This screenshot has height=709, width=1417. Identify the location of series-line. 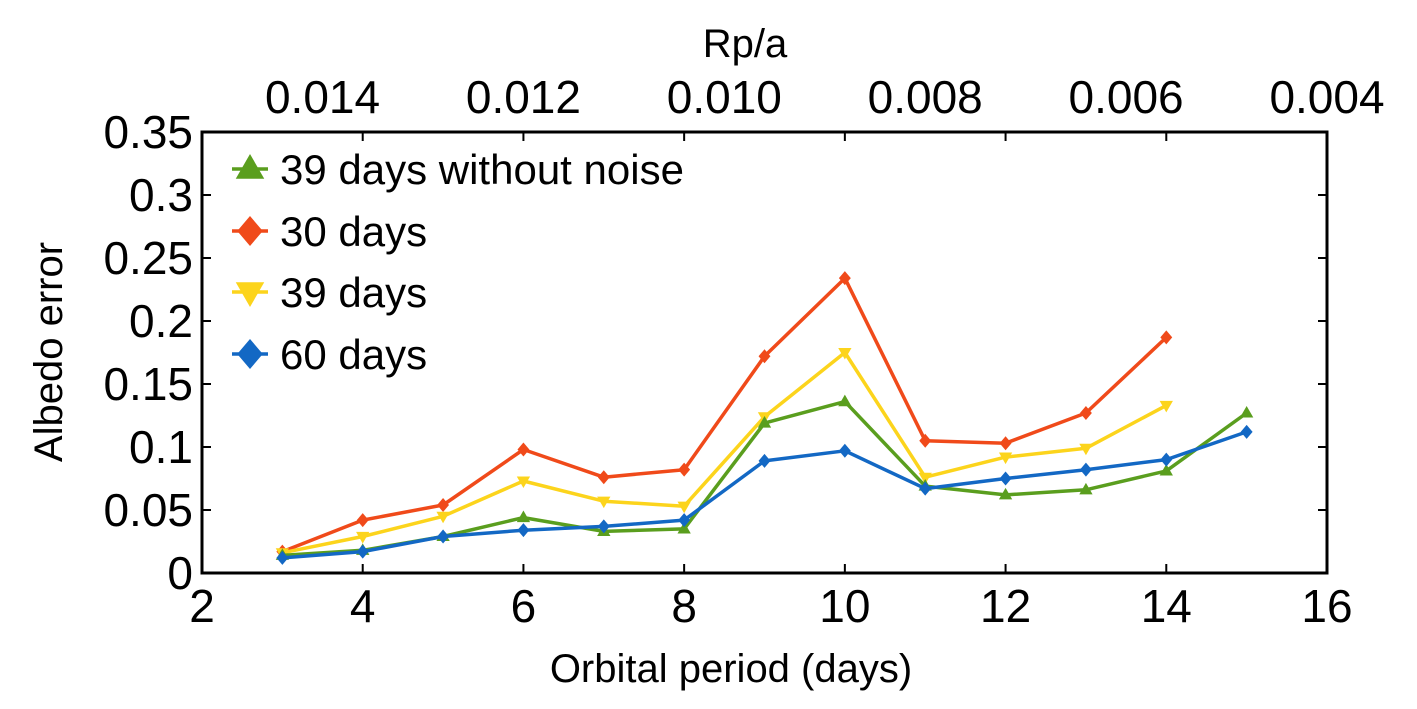
(765, 495).